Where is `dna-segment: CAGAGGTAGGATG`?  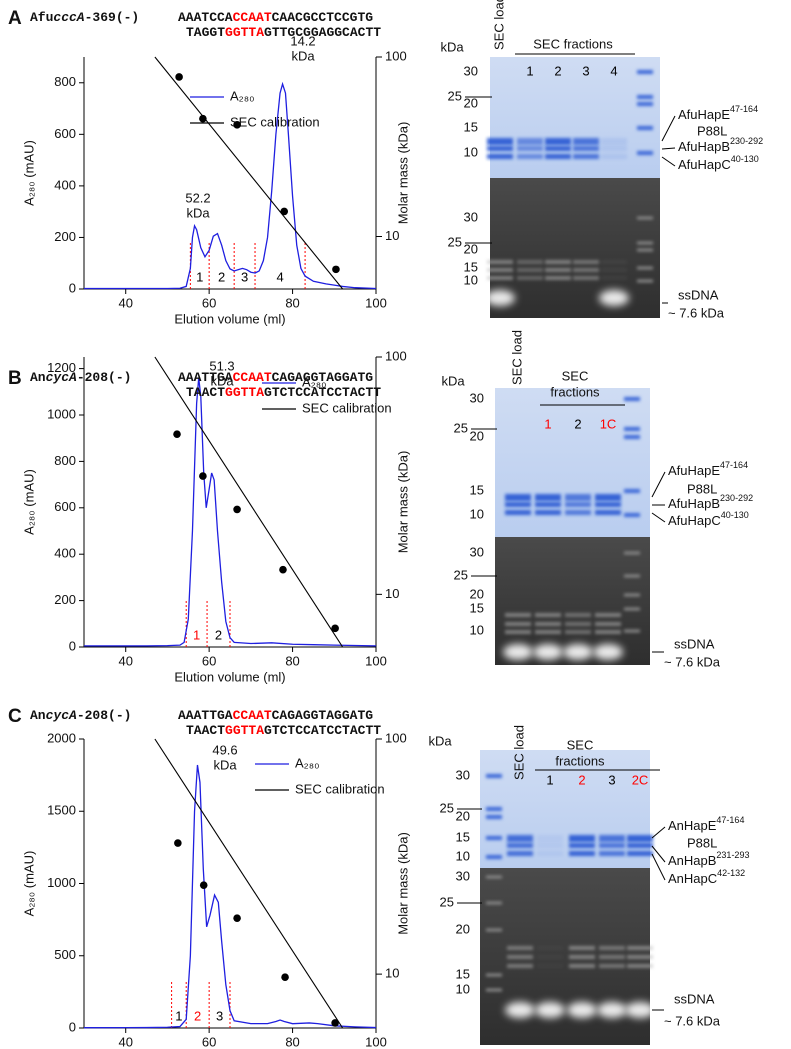
dna-segment: CAGAGGTAGGATG is located at coordinates (323, 377).